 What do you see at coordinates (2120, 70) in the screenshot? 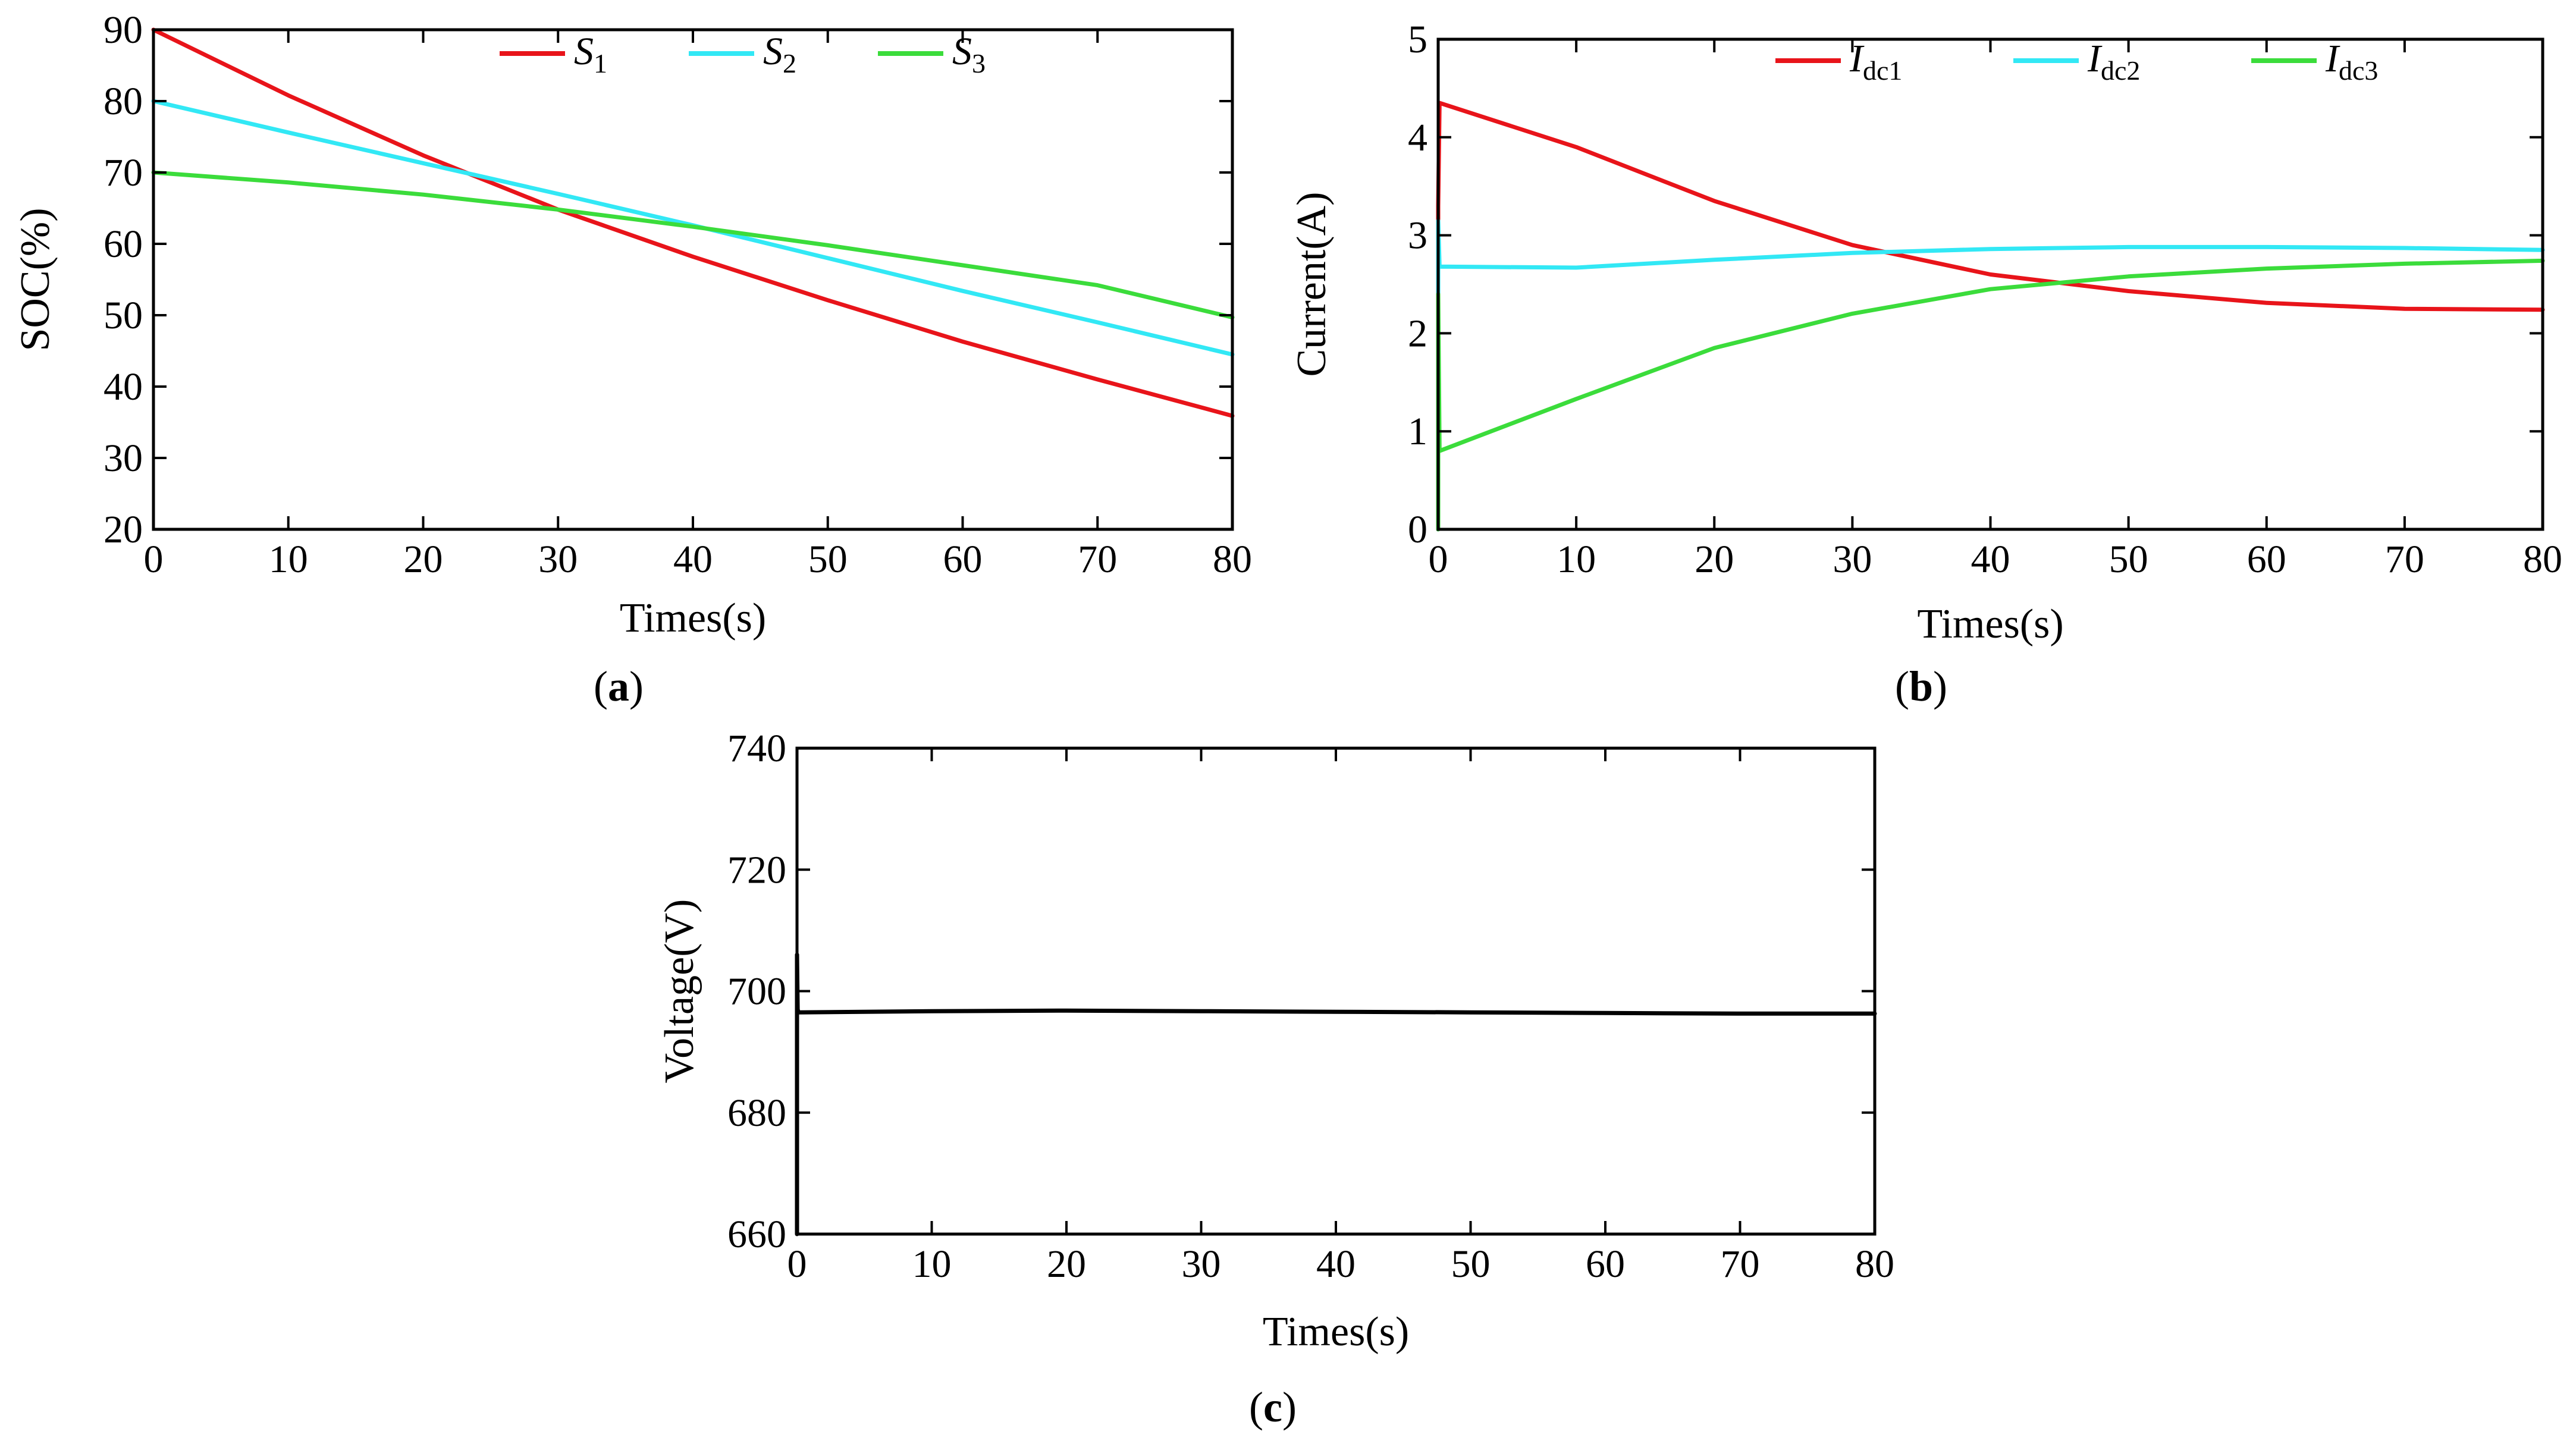
I see `legend-label-sub: dc2` at bounding box center [2120, 70].